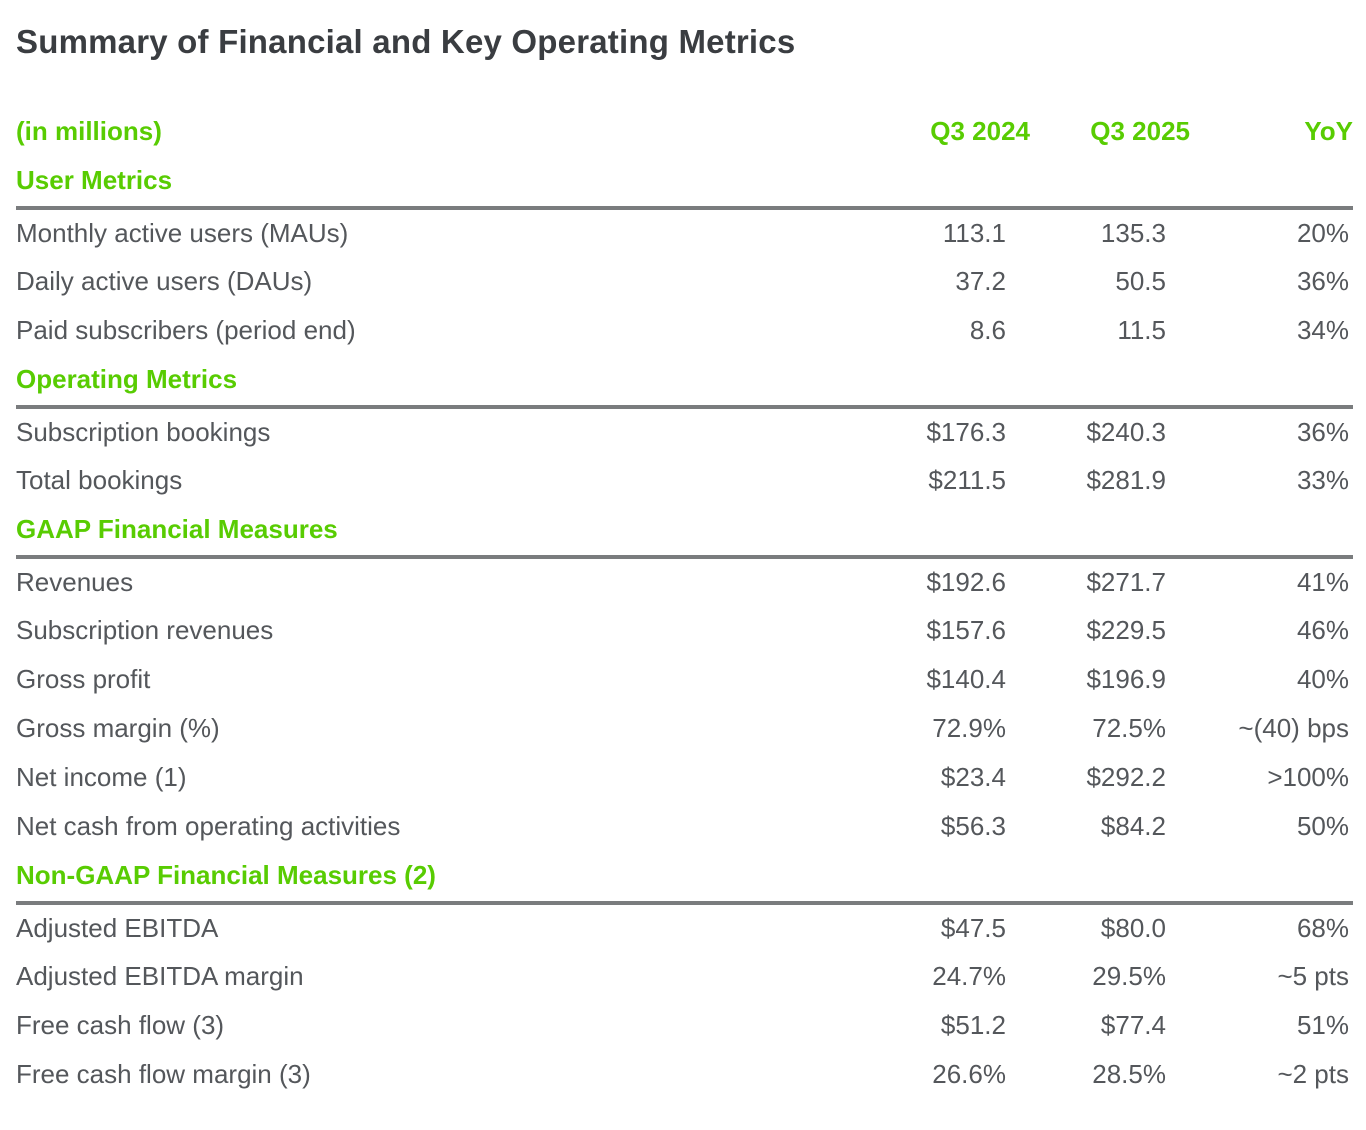 This screenshot has width=1366, height=1130. Describe the element at coordinates (974, 232) in the screenshot. I see `cell-q3-2024: 113.1` at that location.